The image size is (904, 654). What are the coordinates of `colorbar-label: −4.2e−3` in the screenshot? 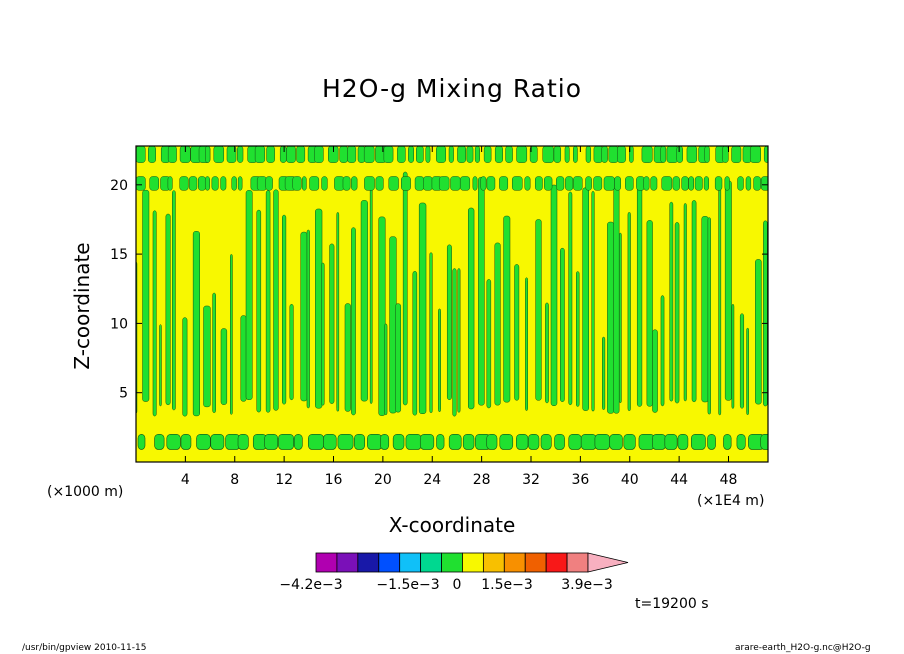 It's located at (310, 585).